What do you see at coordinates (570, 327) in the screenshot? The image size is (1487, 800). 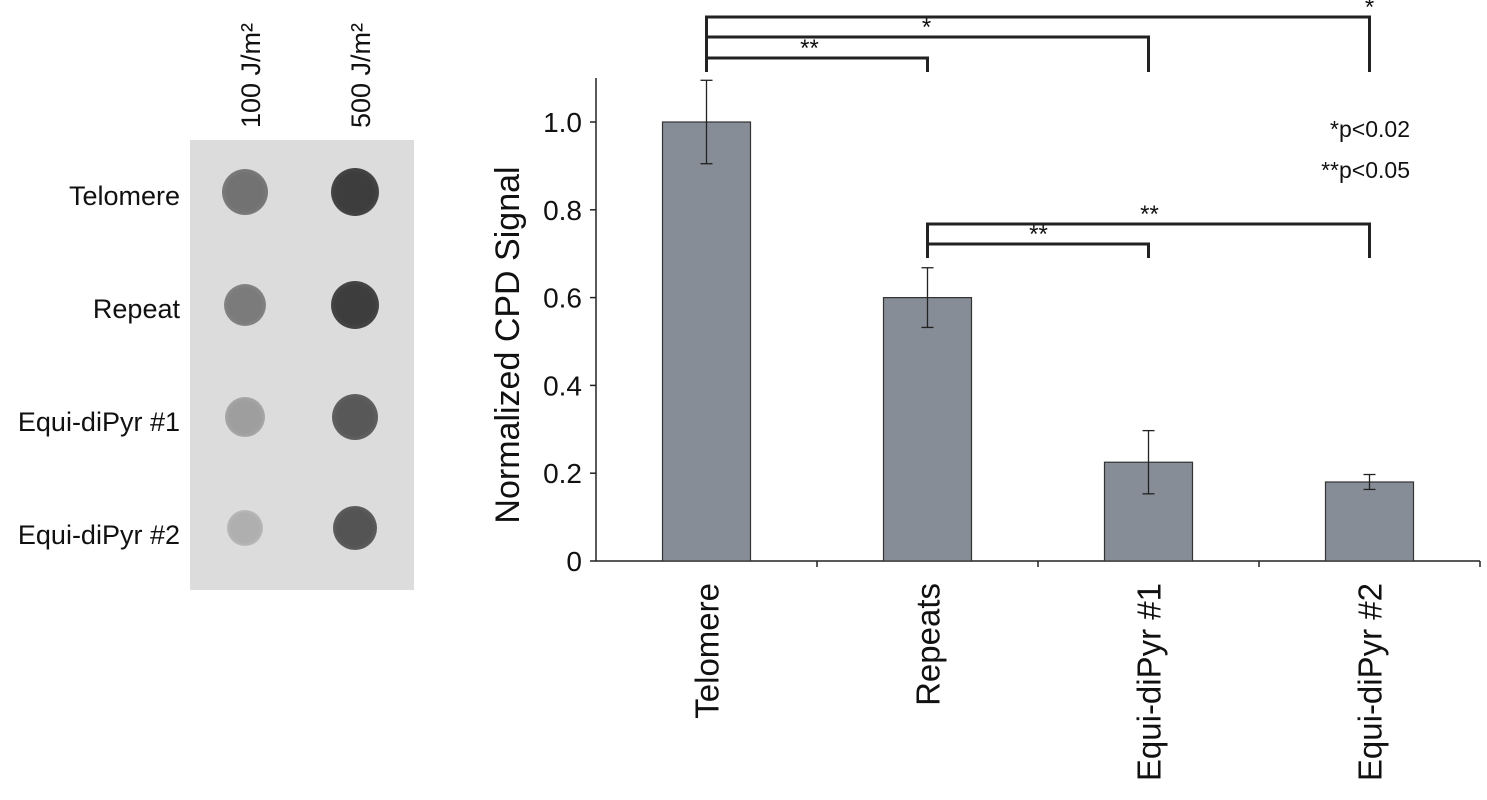 I see `y-axis: 0 0.2 0.4 0.6 0.8 1.0` at bounding box center [570, 327].